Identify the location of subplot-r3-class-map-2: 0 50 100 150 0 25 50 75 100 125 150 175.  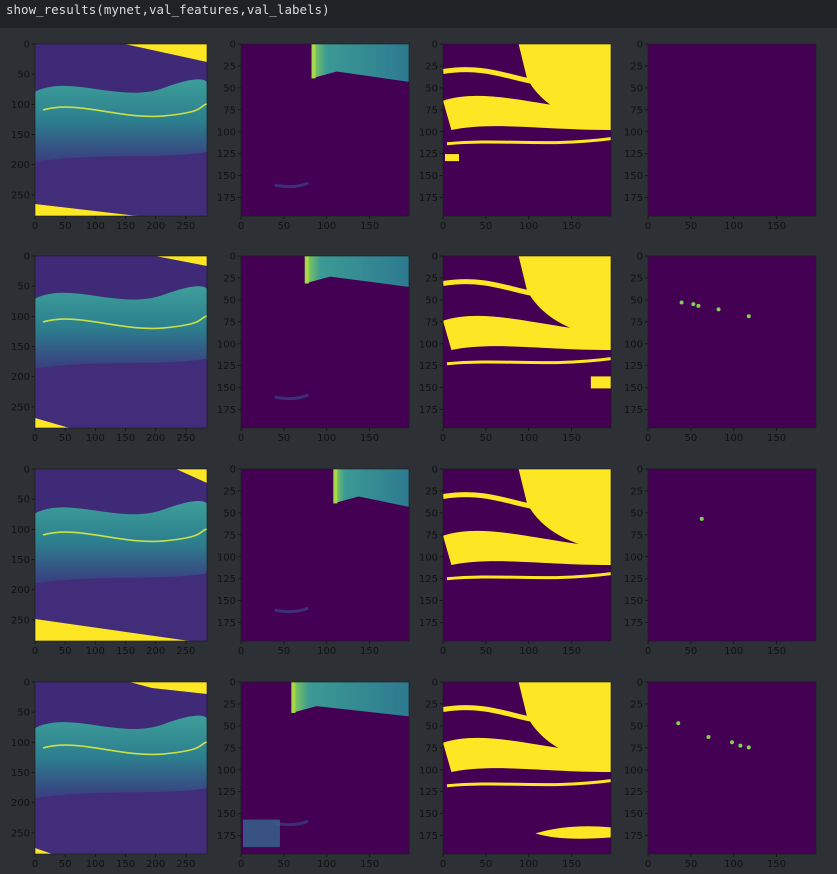
(515, 561).